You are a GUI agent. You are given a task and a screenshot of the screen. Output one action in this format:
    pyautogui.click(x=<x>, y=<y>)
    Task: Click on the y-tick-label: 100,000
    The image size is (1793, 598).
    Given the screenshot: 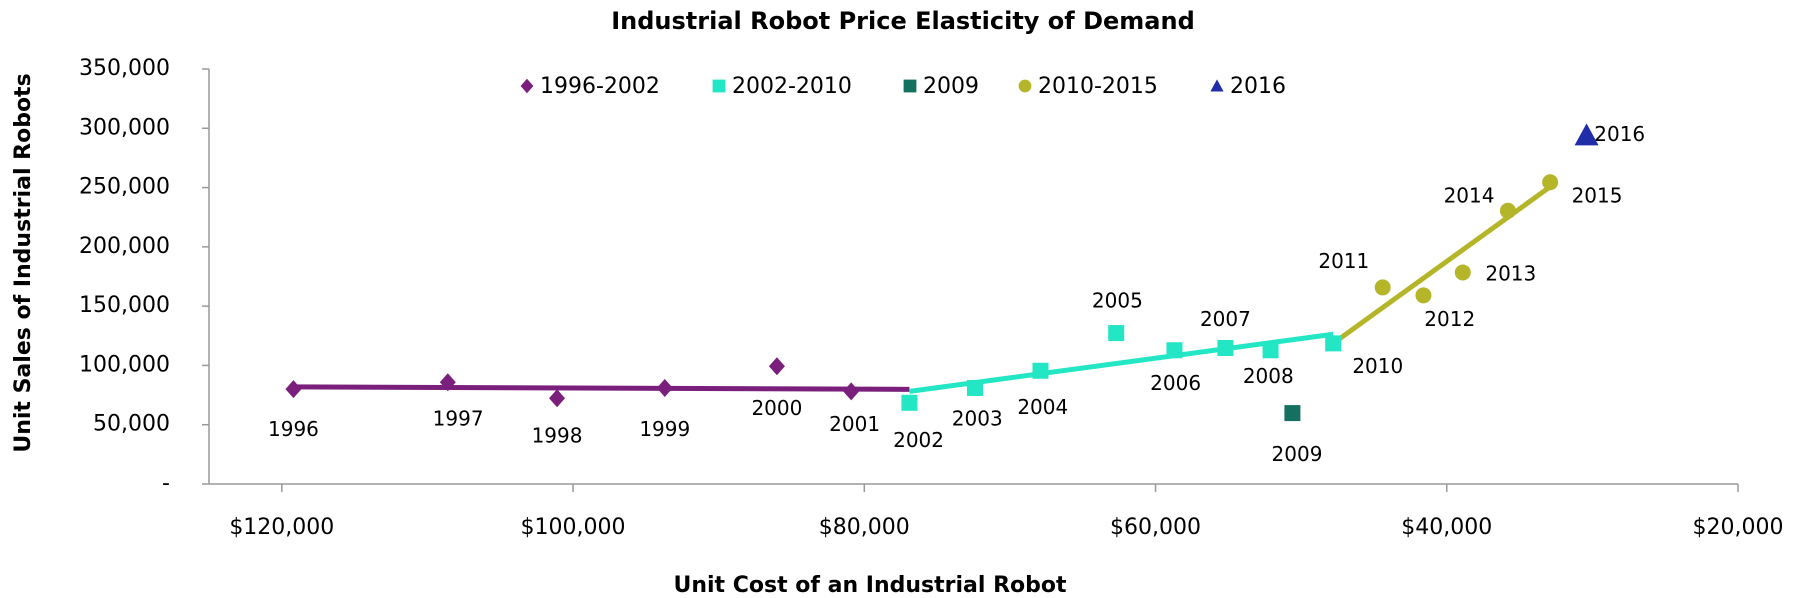 What is the action you would take?
    pyautogui.click(x=124, y=364)
    